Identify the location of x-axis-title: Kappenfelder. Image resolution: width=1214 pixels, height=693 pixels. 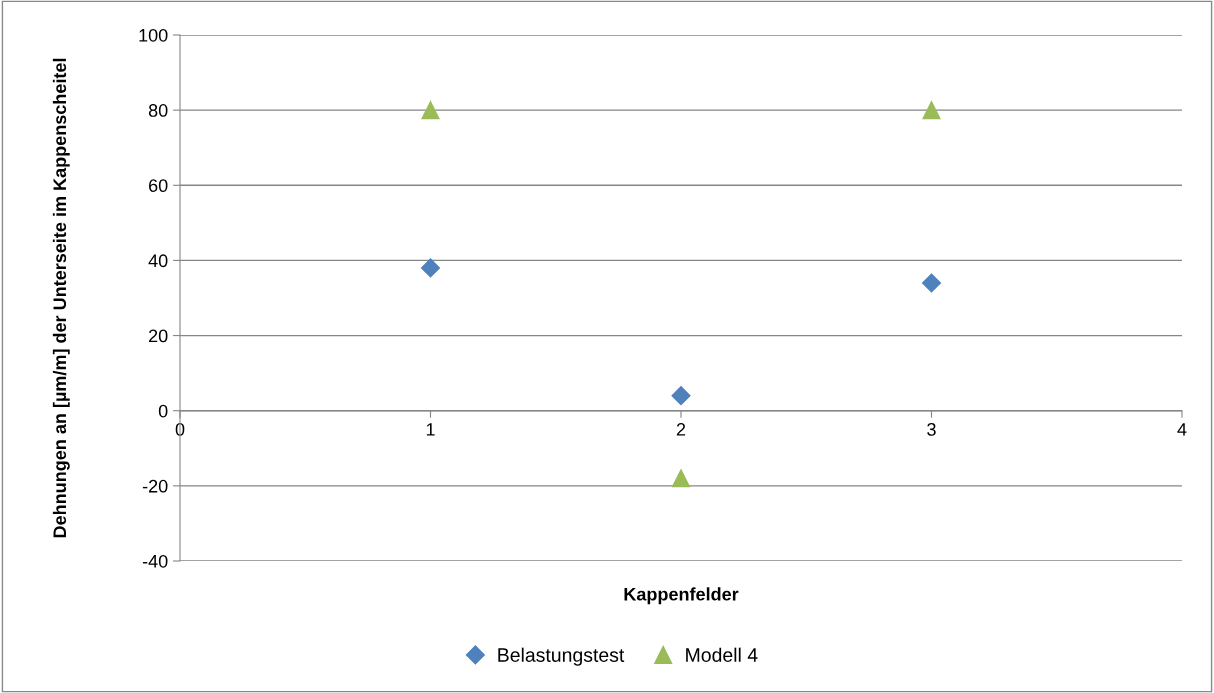
(681, 596).